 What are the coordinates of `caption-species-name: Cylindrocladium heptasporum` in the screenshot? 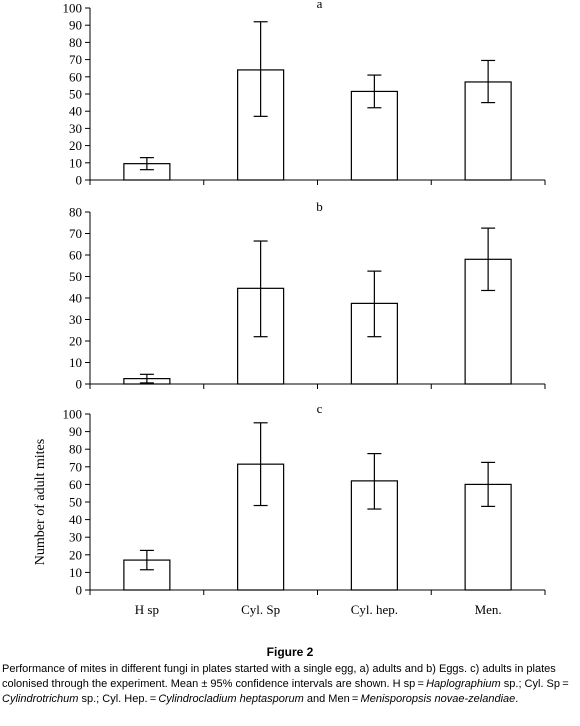 It's located at (231, 699).